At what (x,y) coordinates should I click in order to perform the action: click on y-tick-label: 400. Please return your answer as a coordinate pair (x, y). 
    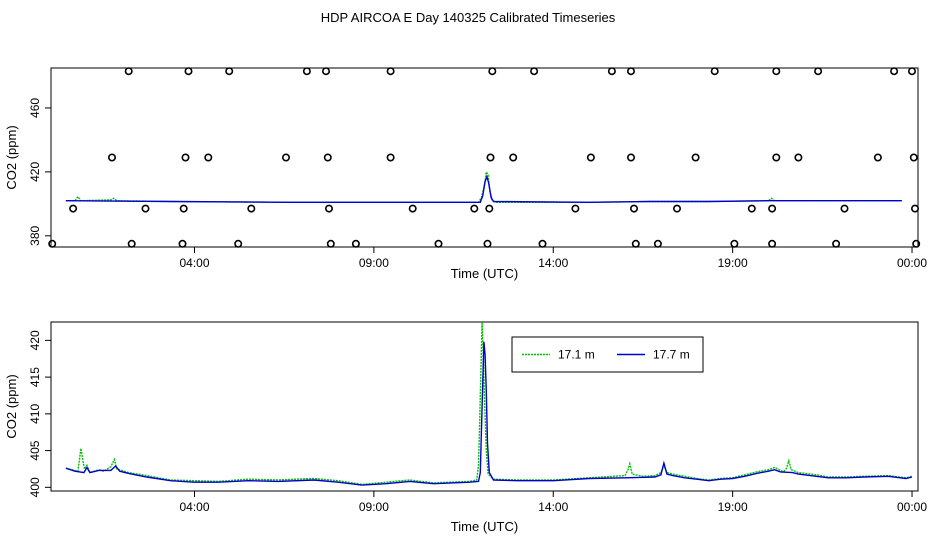
    Looking at the image, I should click on (35, 487).